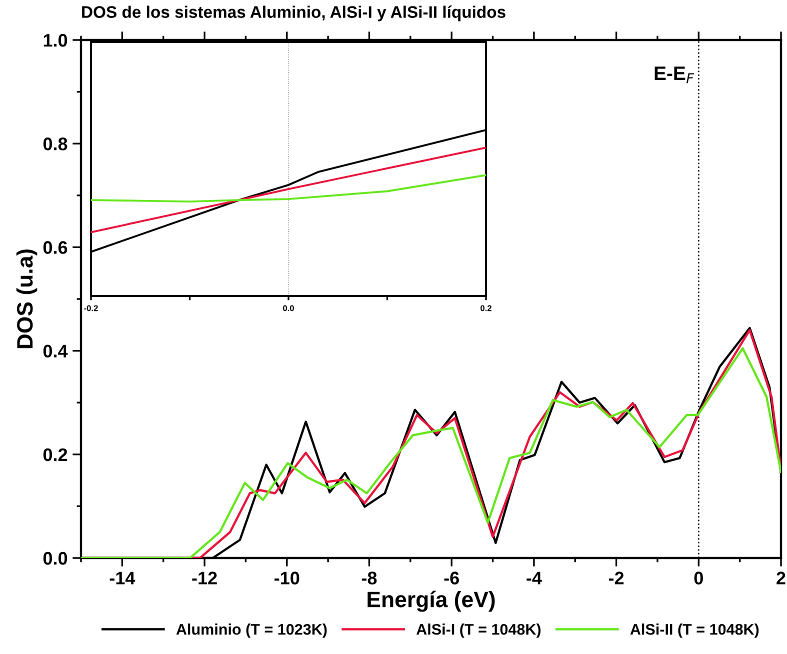  What do you see at coordinates (478, 631) in the screenshot?
I see `legend-label: AlSi-I (T = 1048K)` at bounding box center [478, 631].